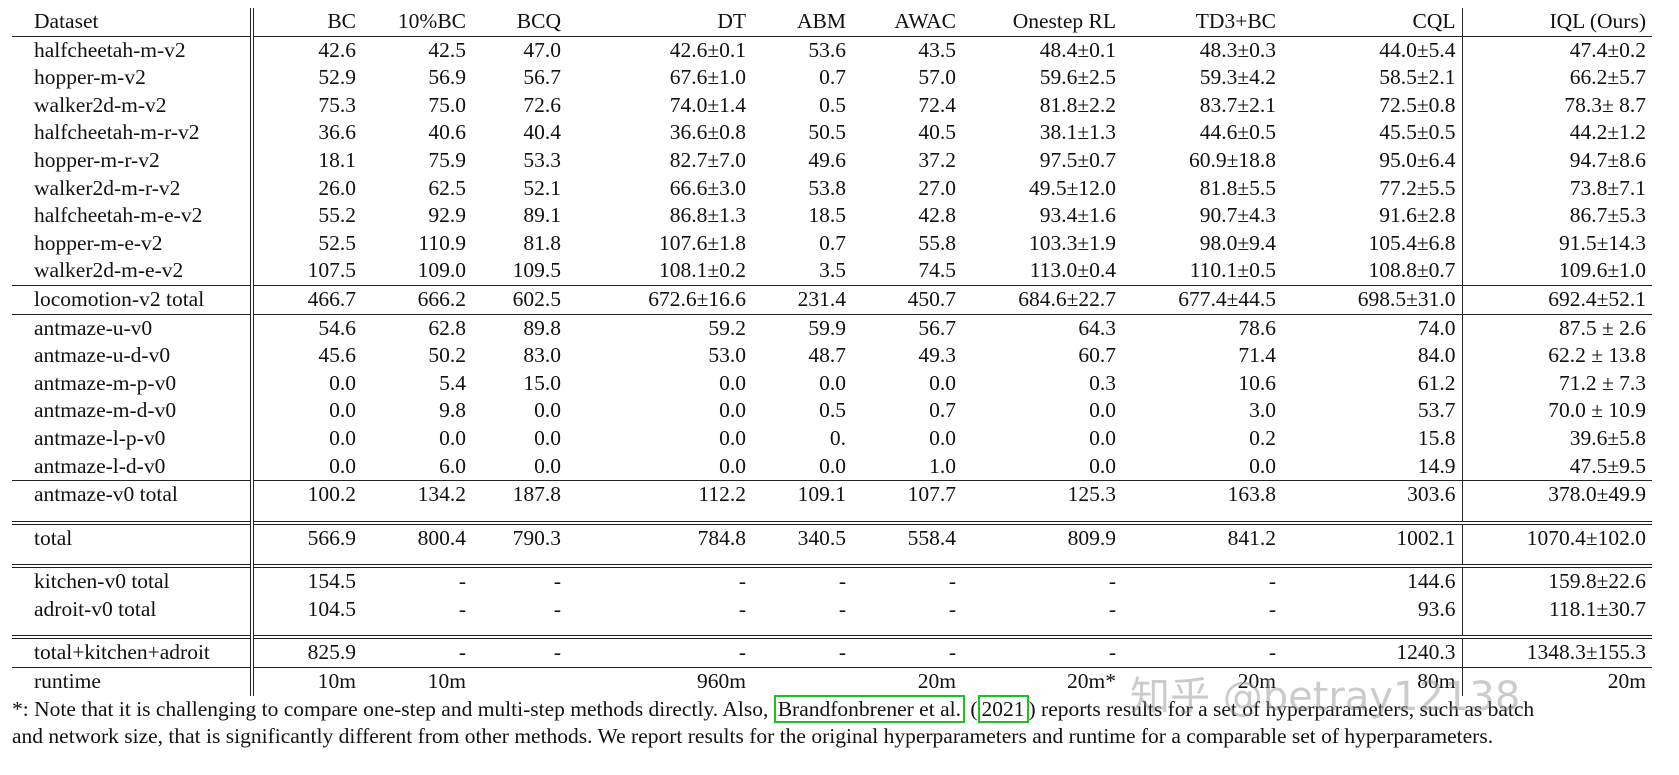  What do you see at coordinates (1003, 709) in the screenshot?
I see `citation-year-link: 2021` at bounding box center [1003, 709].